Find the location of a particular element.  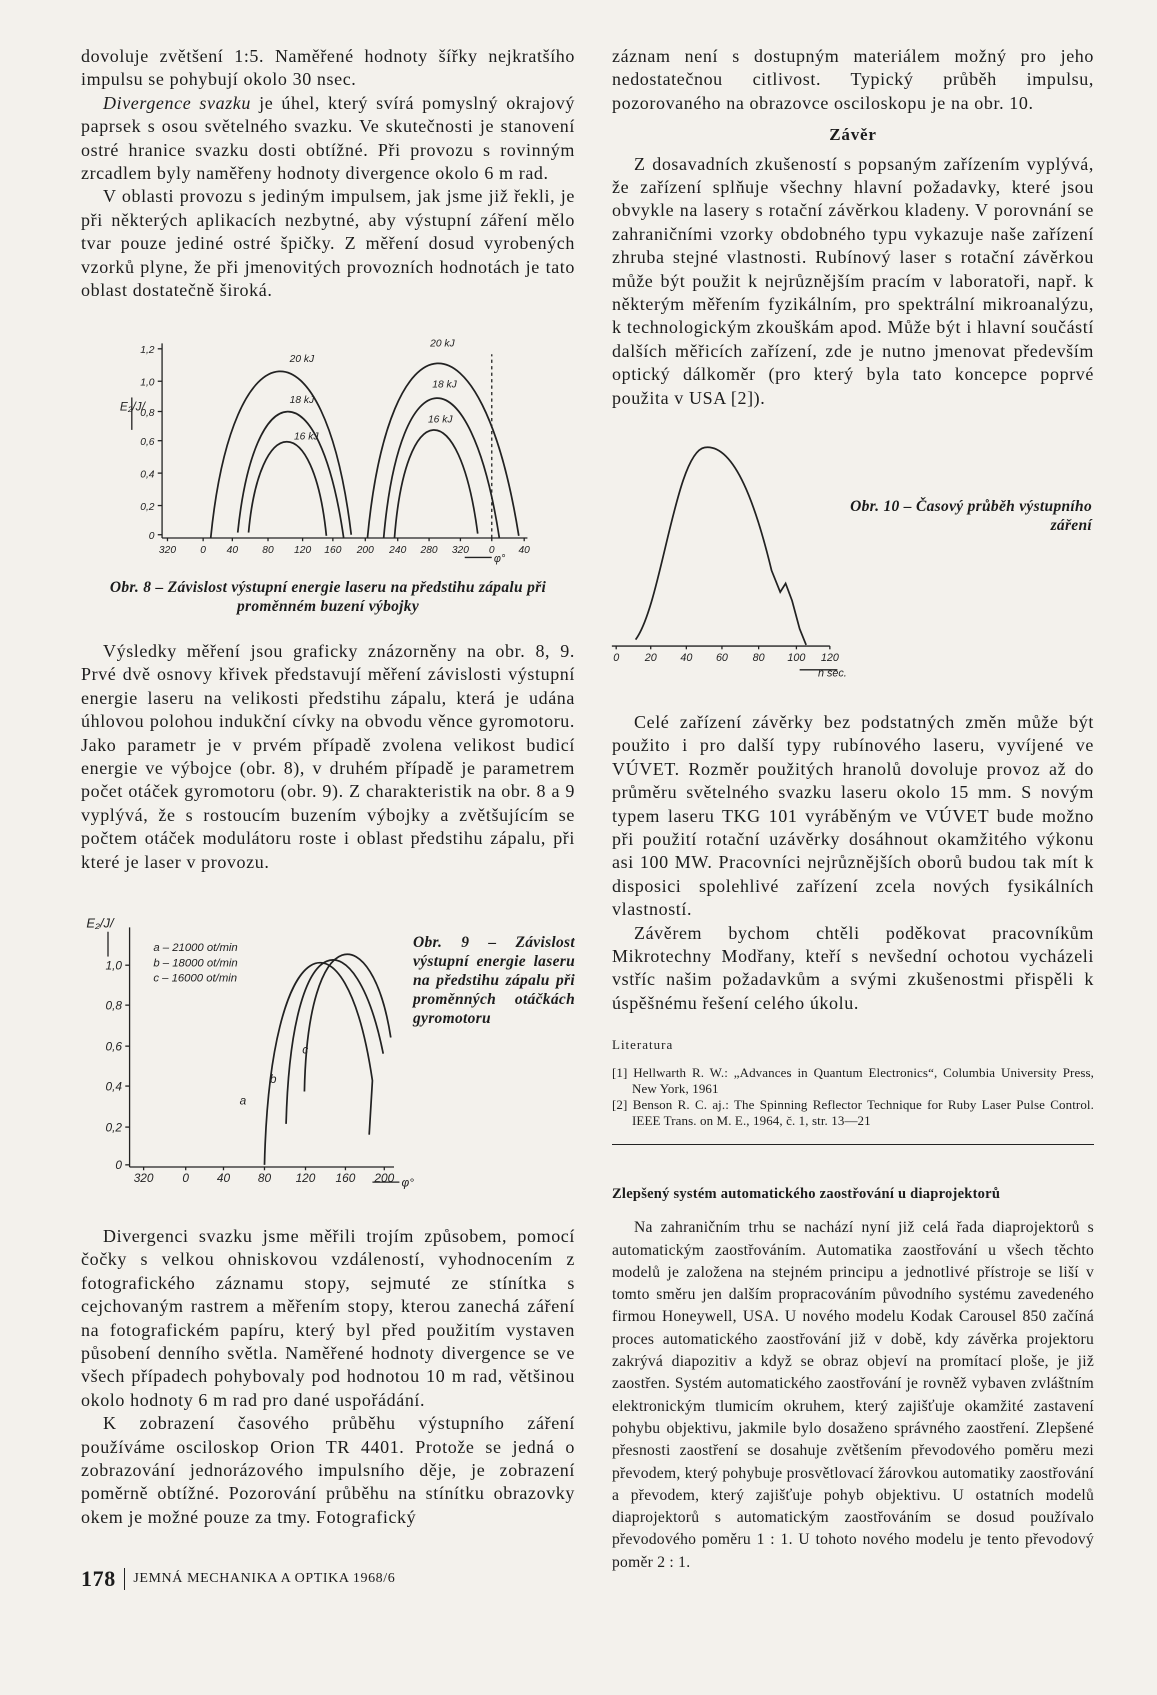

x-tick-label: 20 is located at coordinates (650, 658).